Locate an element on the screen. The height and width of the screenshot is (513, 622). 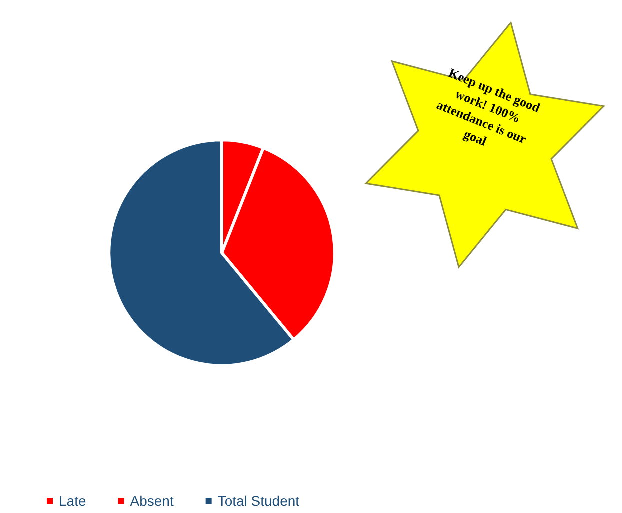
legend-label: Total Student is located at coordinates (259, 501).